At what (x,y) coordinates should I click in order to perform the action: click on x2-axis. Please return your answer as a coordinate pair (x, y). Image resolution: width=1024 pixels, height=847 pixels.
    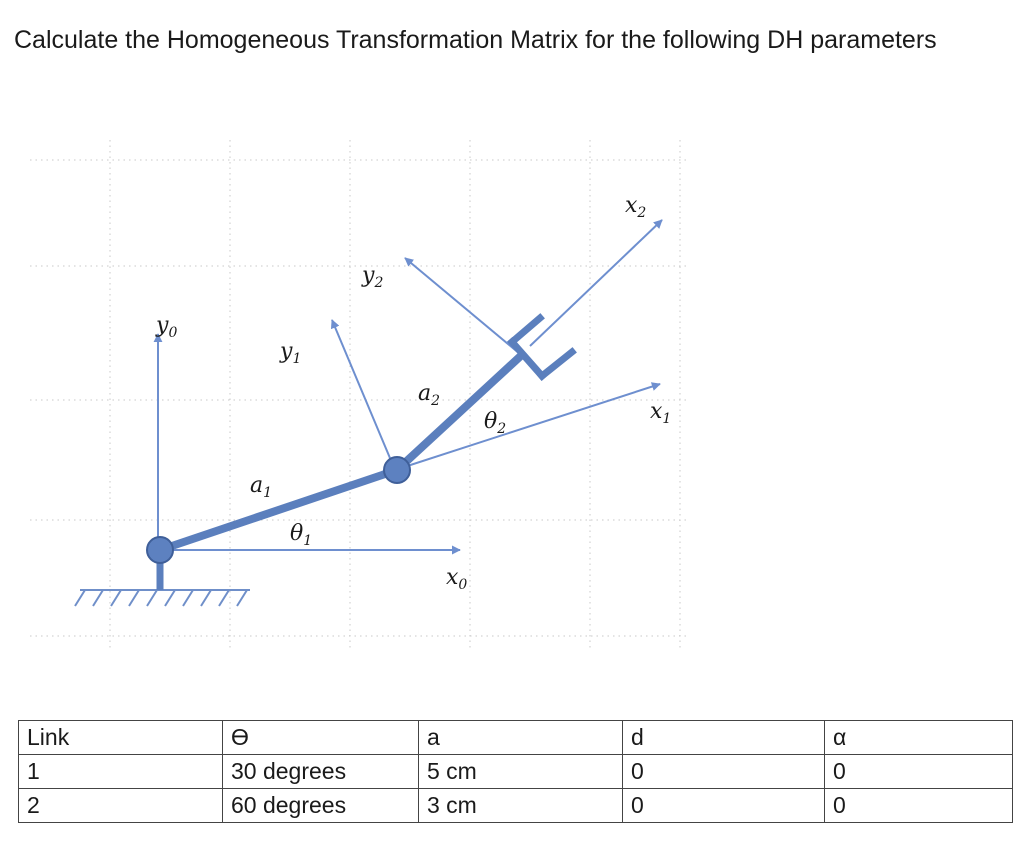
    Looking at the image, I should click on (596, 283).